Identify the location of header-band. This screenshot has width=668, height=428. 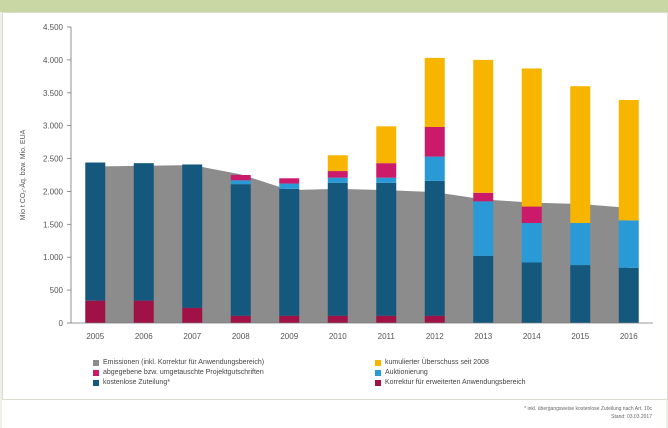
(334, 6).